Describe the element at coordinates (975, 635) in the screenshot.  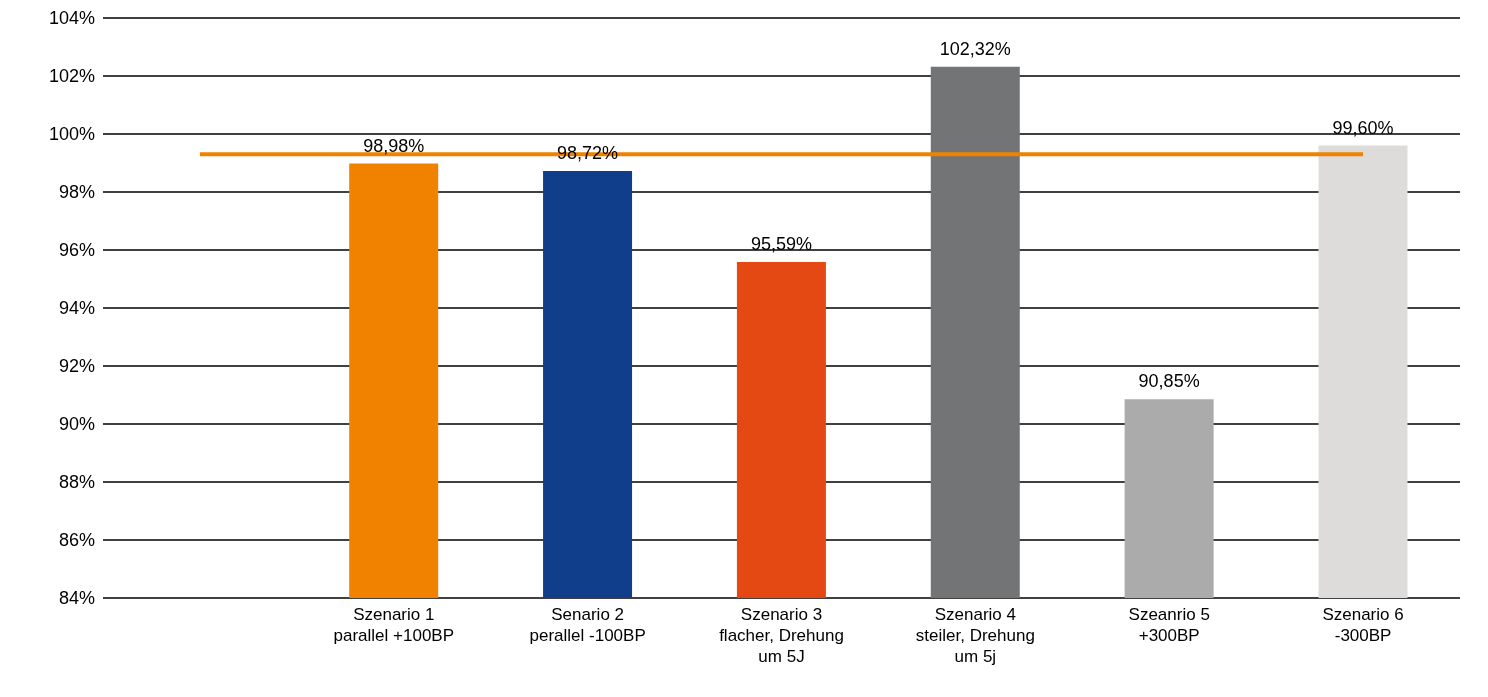
I see `x-tick-label: Szenario 4 steiler, Drehung um 5j` at that location.